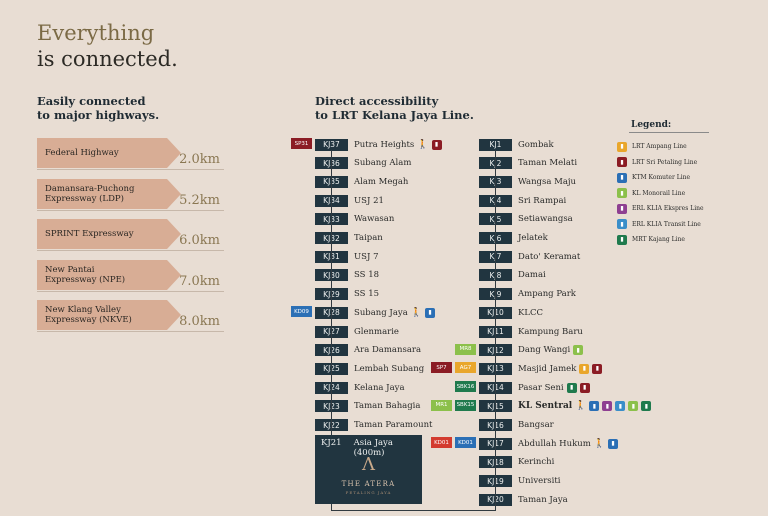 This screenshot has height=516, width=768. I want to click on highway-name-line-2: Expressway (NKVE), so click(88, 320).